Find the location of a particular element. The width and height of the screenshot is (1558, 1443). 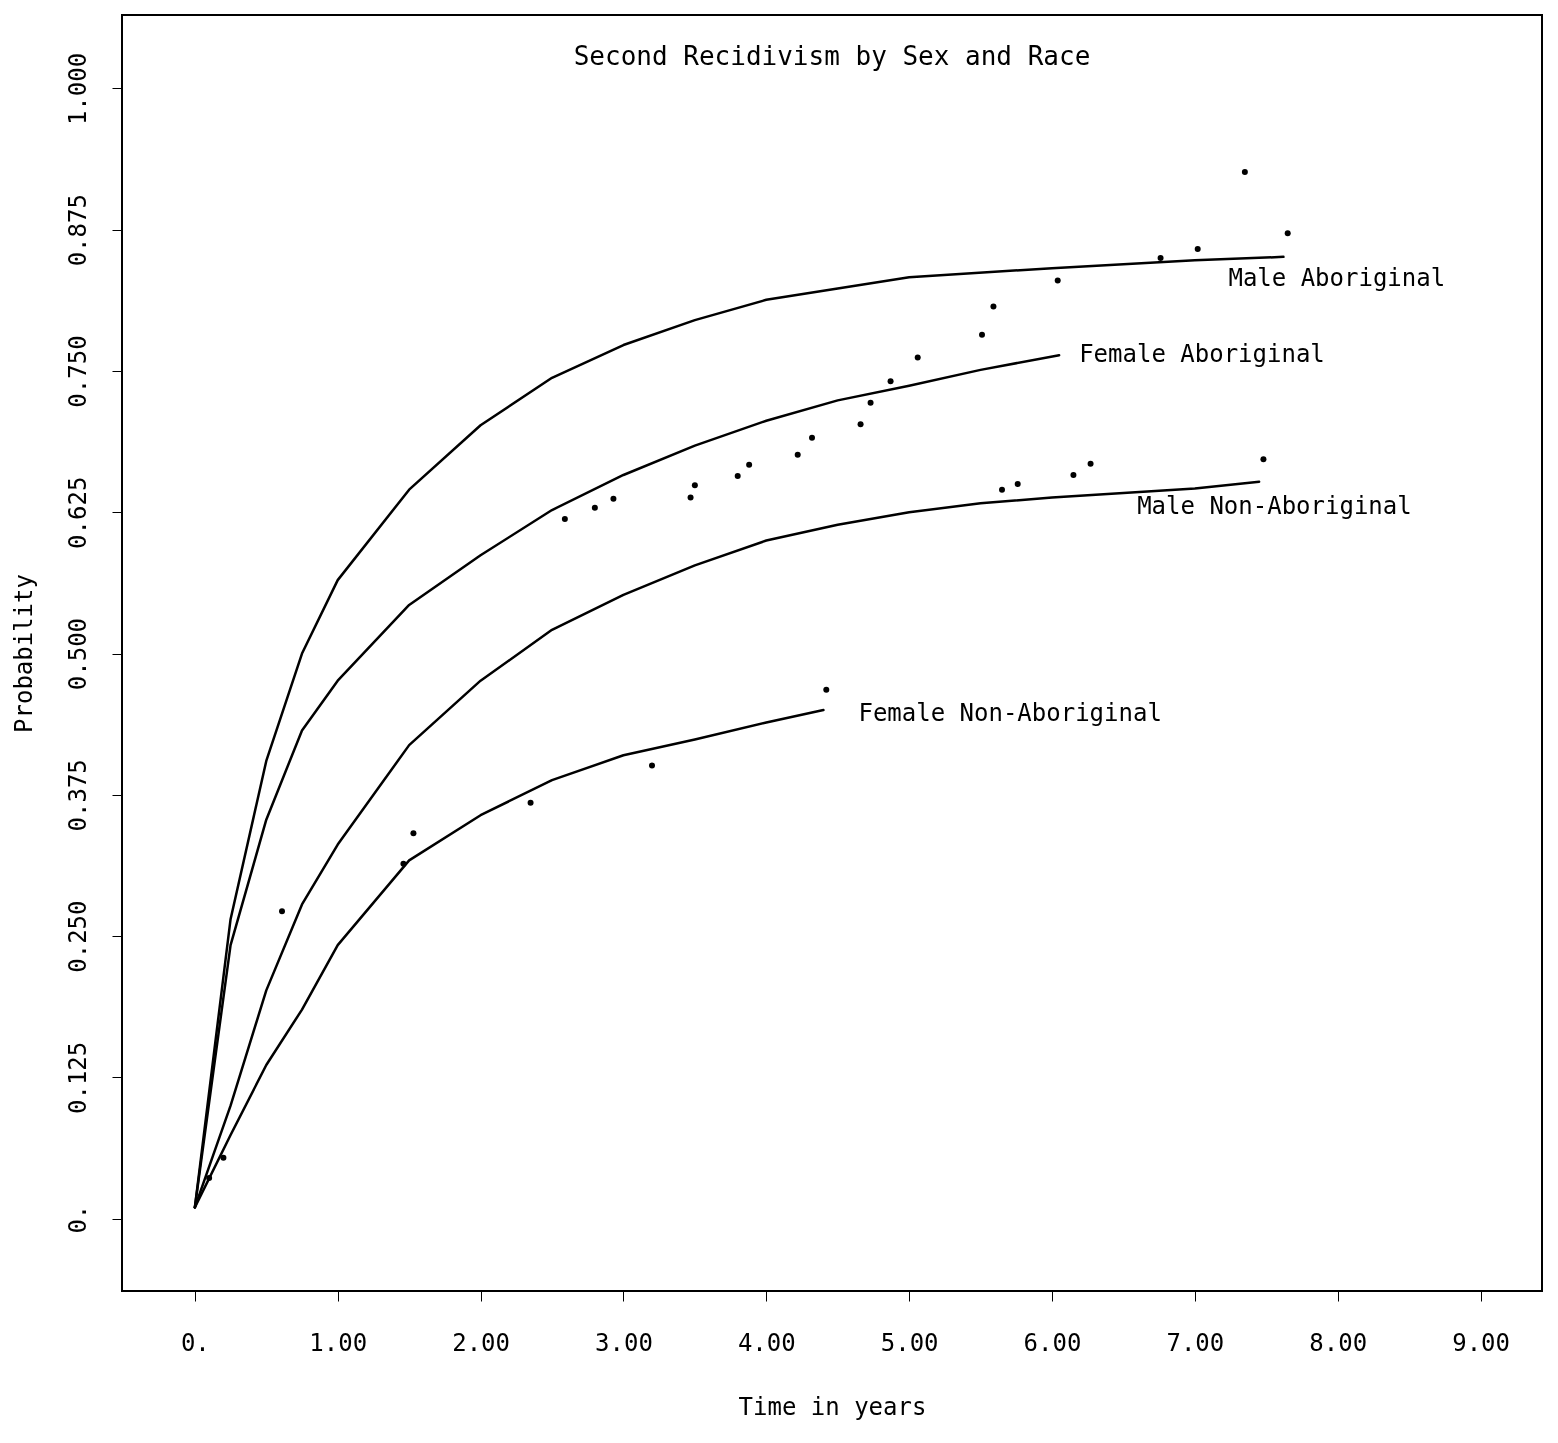

x-tick-label: 3.00 is located at coordinates (624, 1342).